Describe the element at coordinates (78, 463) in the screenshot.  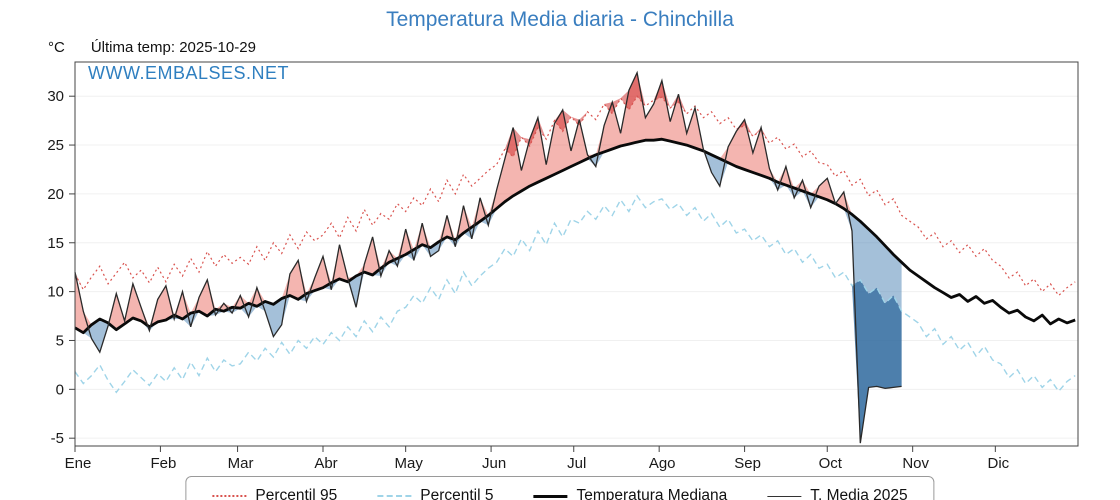
I see `x-tick-label: Ene` at that location.